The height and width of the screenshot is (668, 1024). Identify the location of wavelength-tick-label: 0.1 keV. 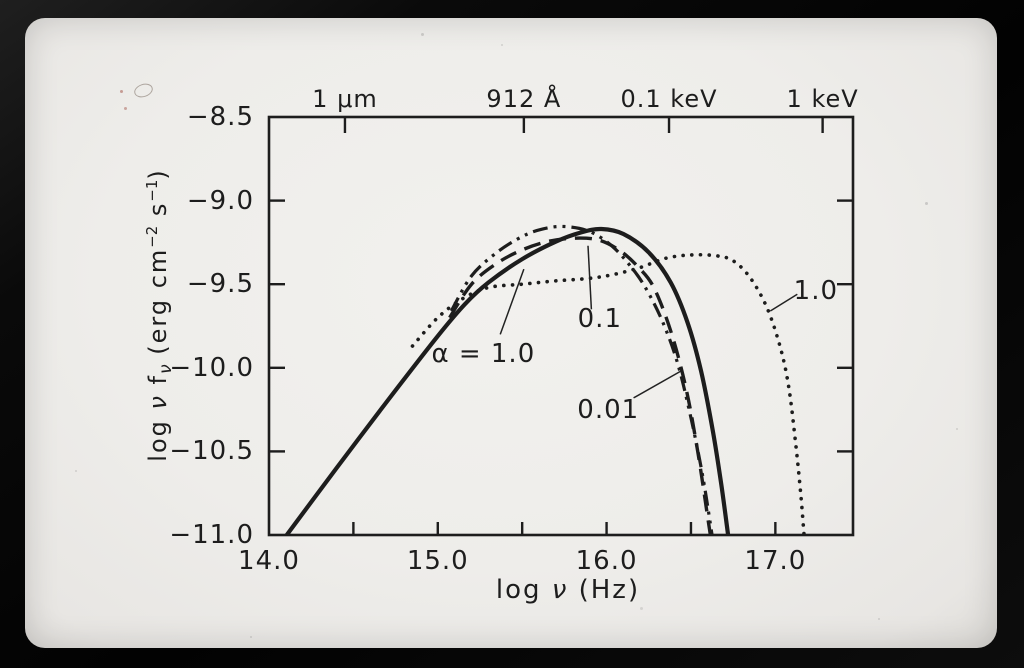
(669, 99).